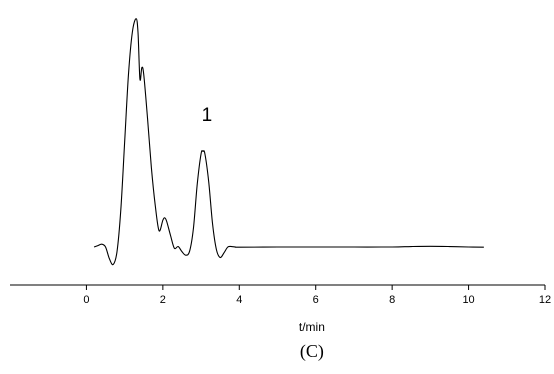 Image resolution: width=554 pixels, height=374 pixels. Describe the element at coordinates (312, 351) in the screenshot. I see `panel-caption: (C)` at that location.